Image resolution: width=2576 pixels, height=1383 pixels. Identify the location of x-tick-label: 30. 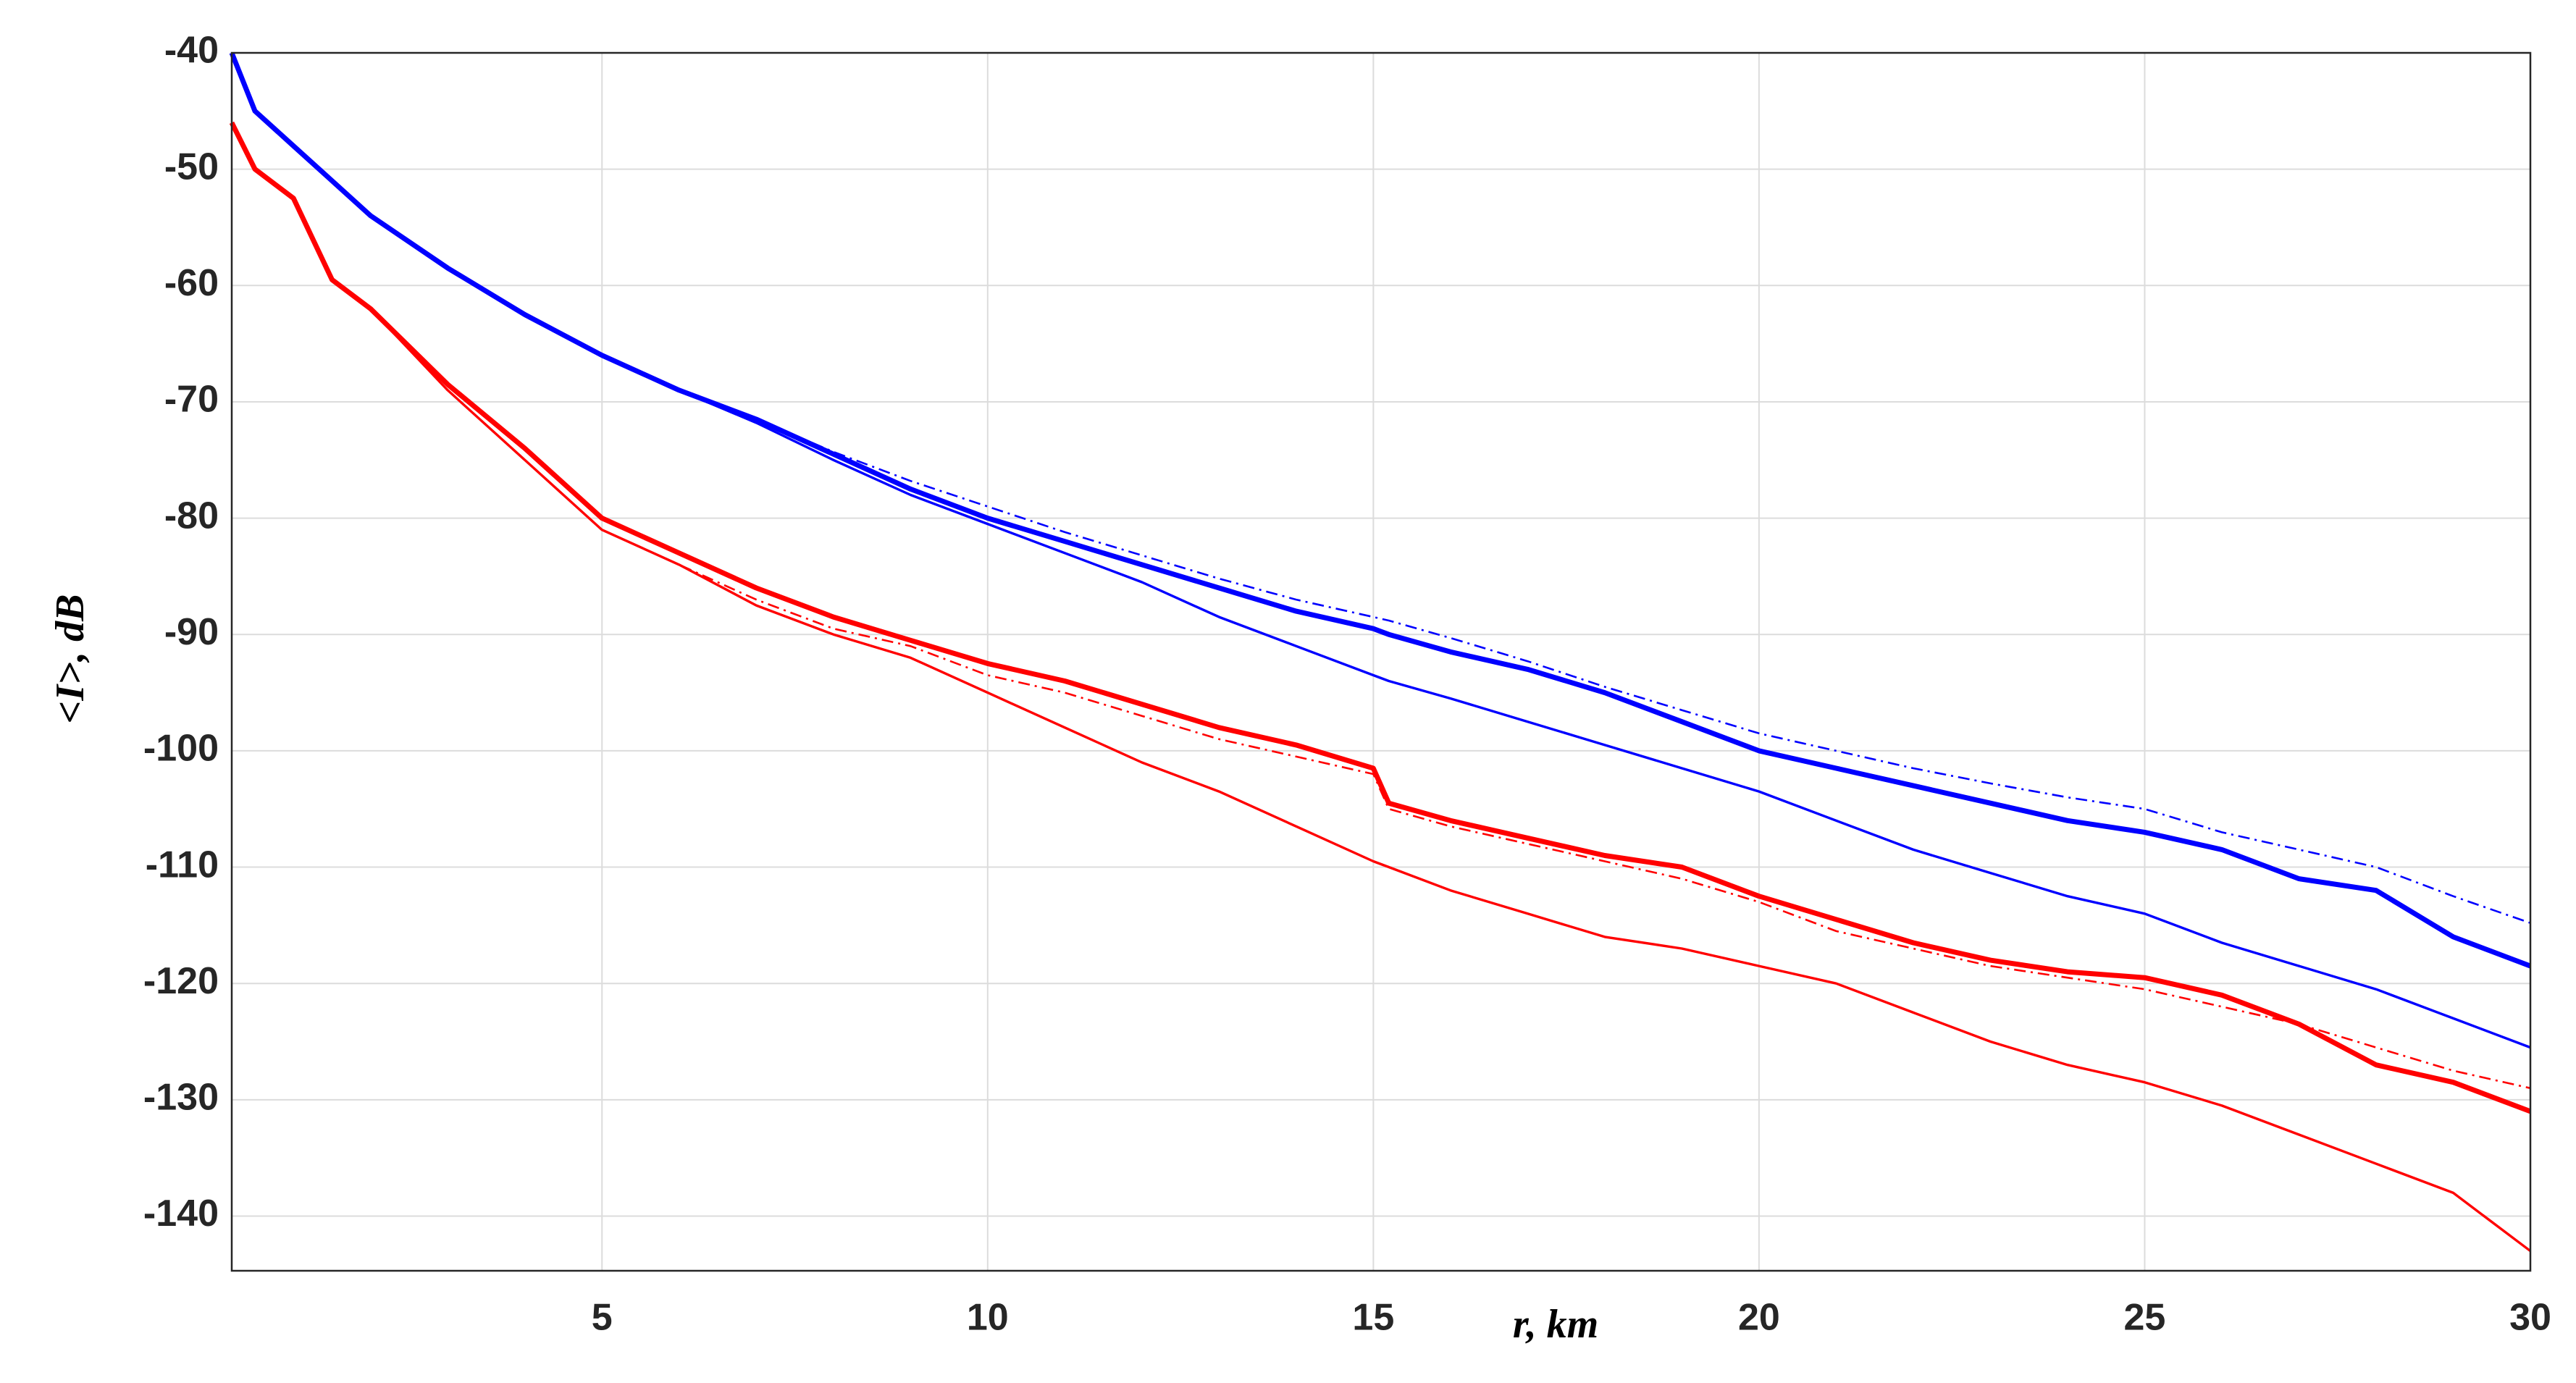
(2530, 1318).